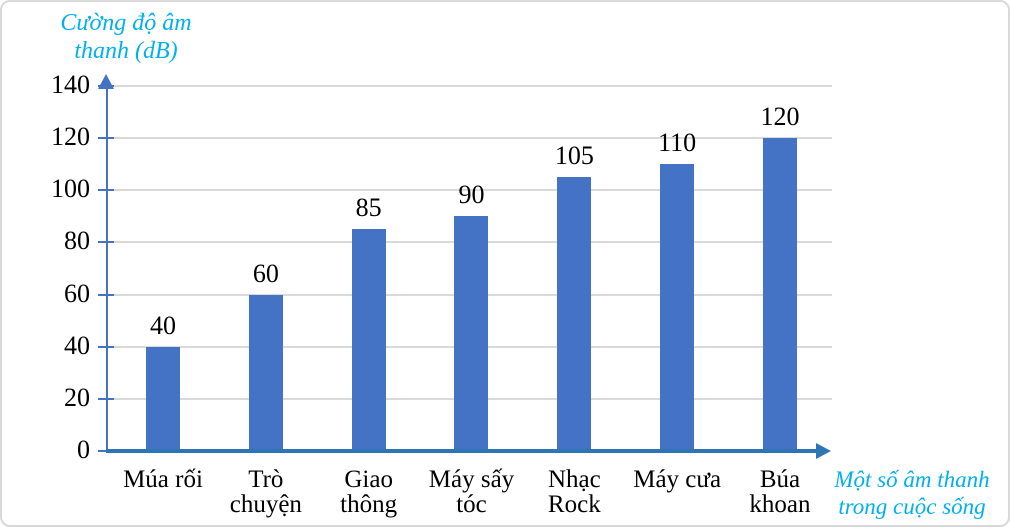  I want to click on x-category-label: Búa khoan, so click(780, 492).